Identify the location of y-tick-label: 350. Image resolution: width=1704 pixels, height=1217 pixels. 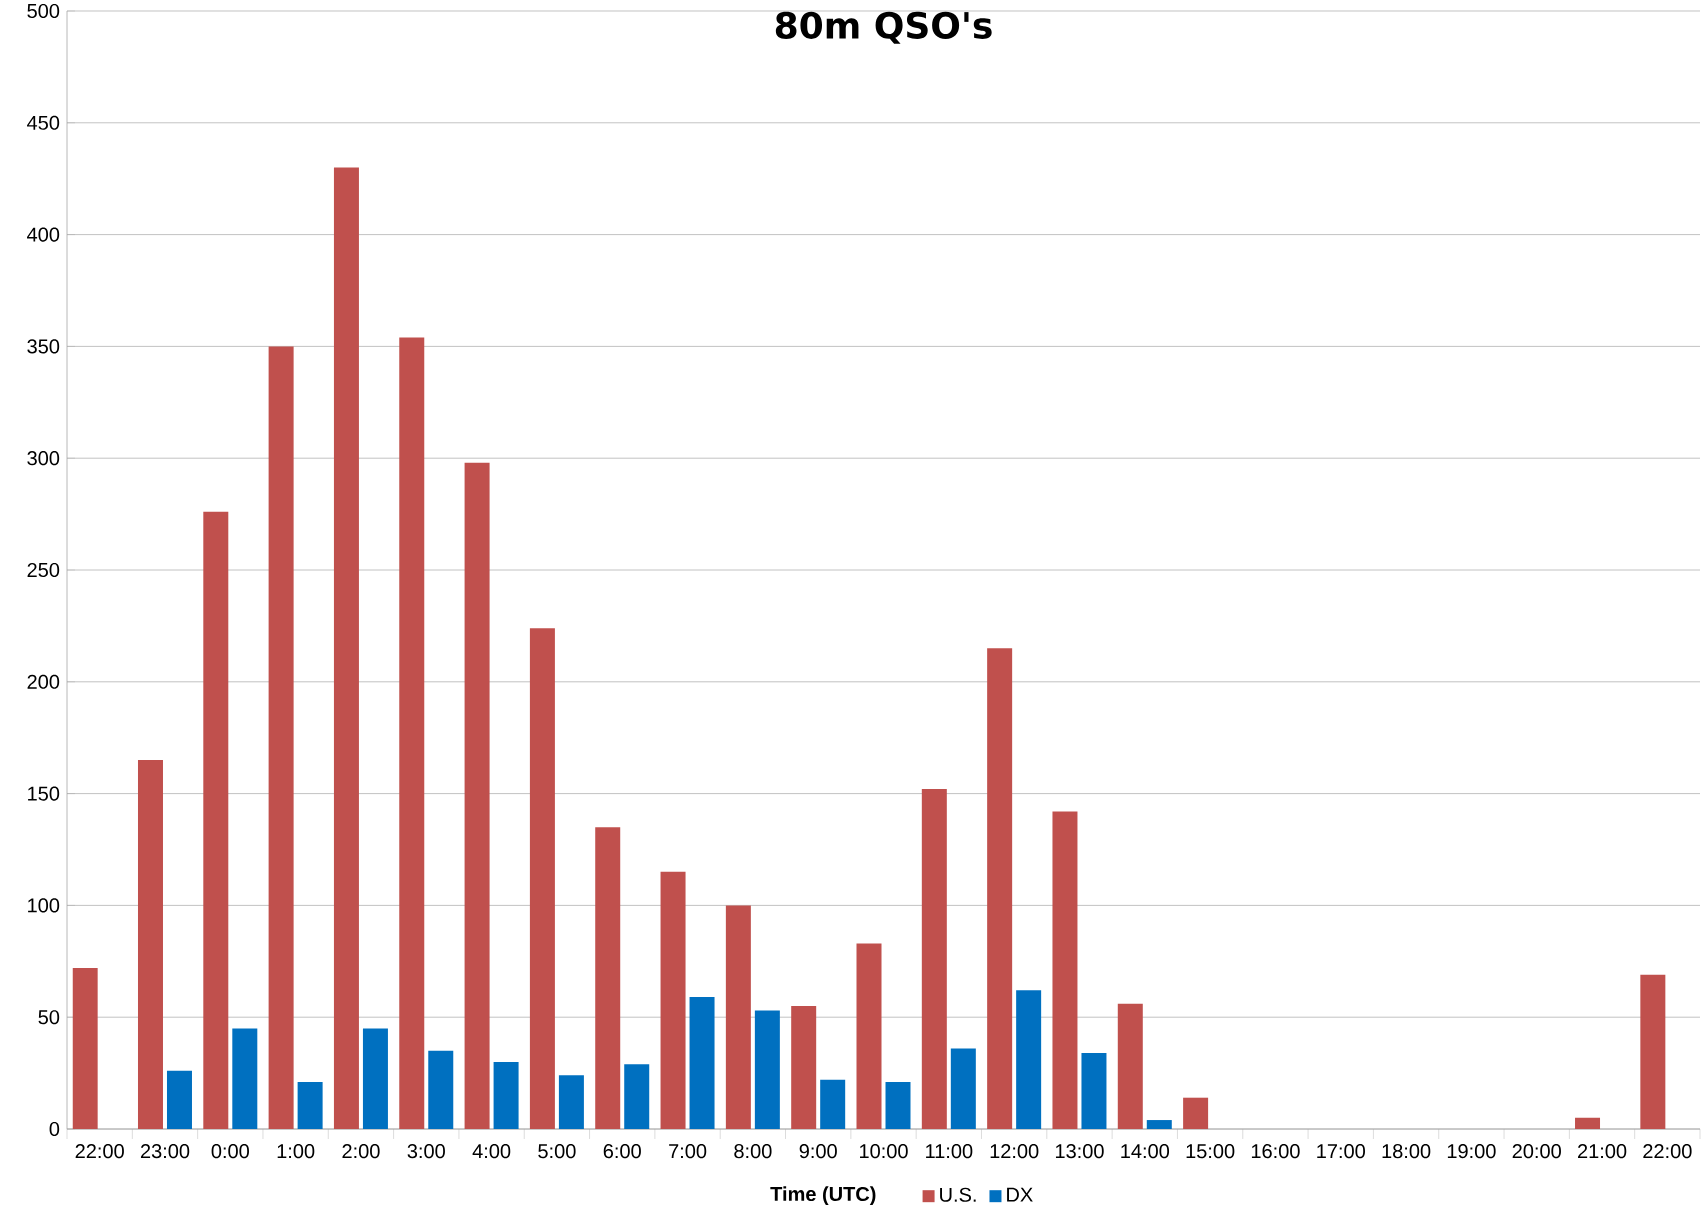
(43, 346).